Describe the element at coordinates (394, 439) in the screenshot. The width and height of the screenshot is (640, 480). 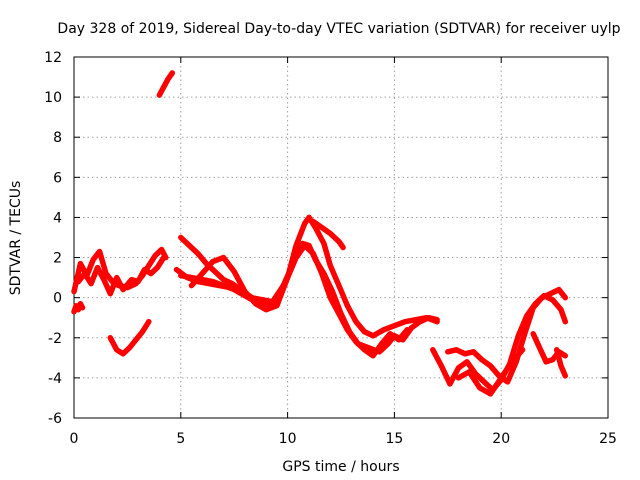
I see `x-tick-label: 15` at that location.